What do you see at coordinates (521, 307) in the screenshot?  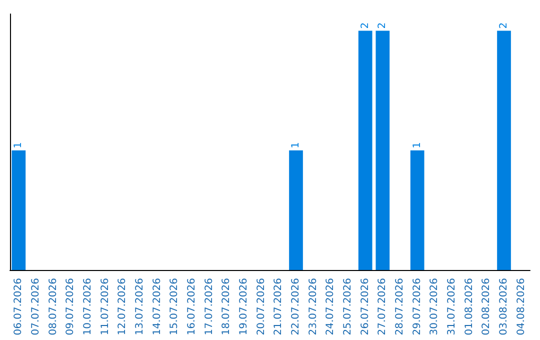 I see `x-tick-label: 04.08.2026` at bounding box center [521, 307].